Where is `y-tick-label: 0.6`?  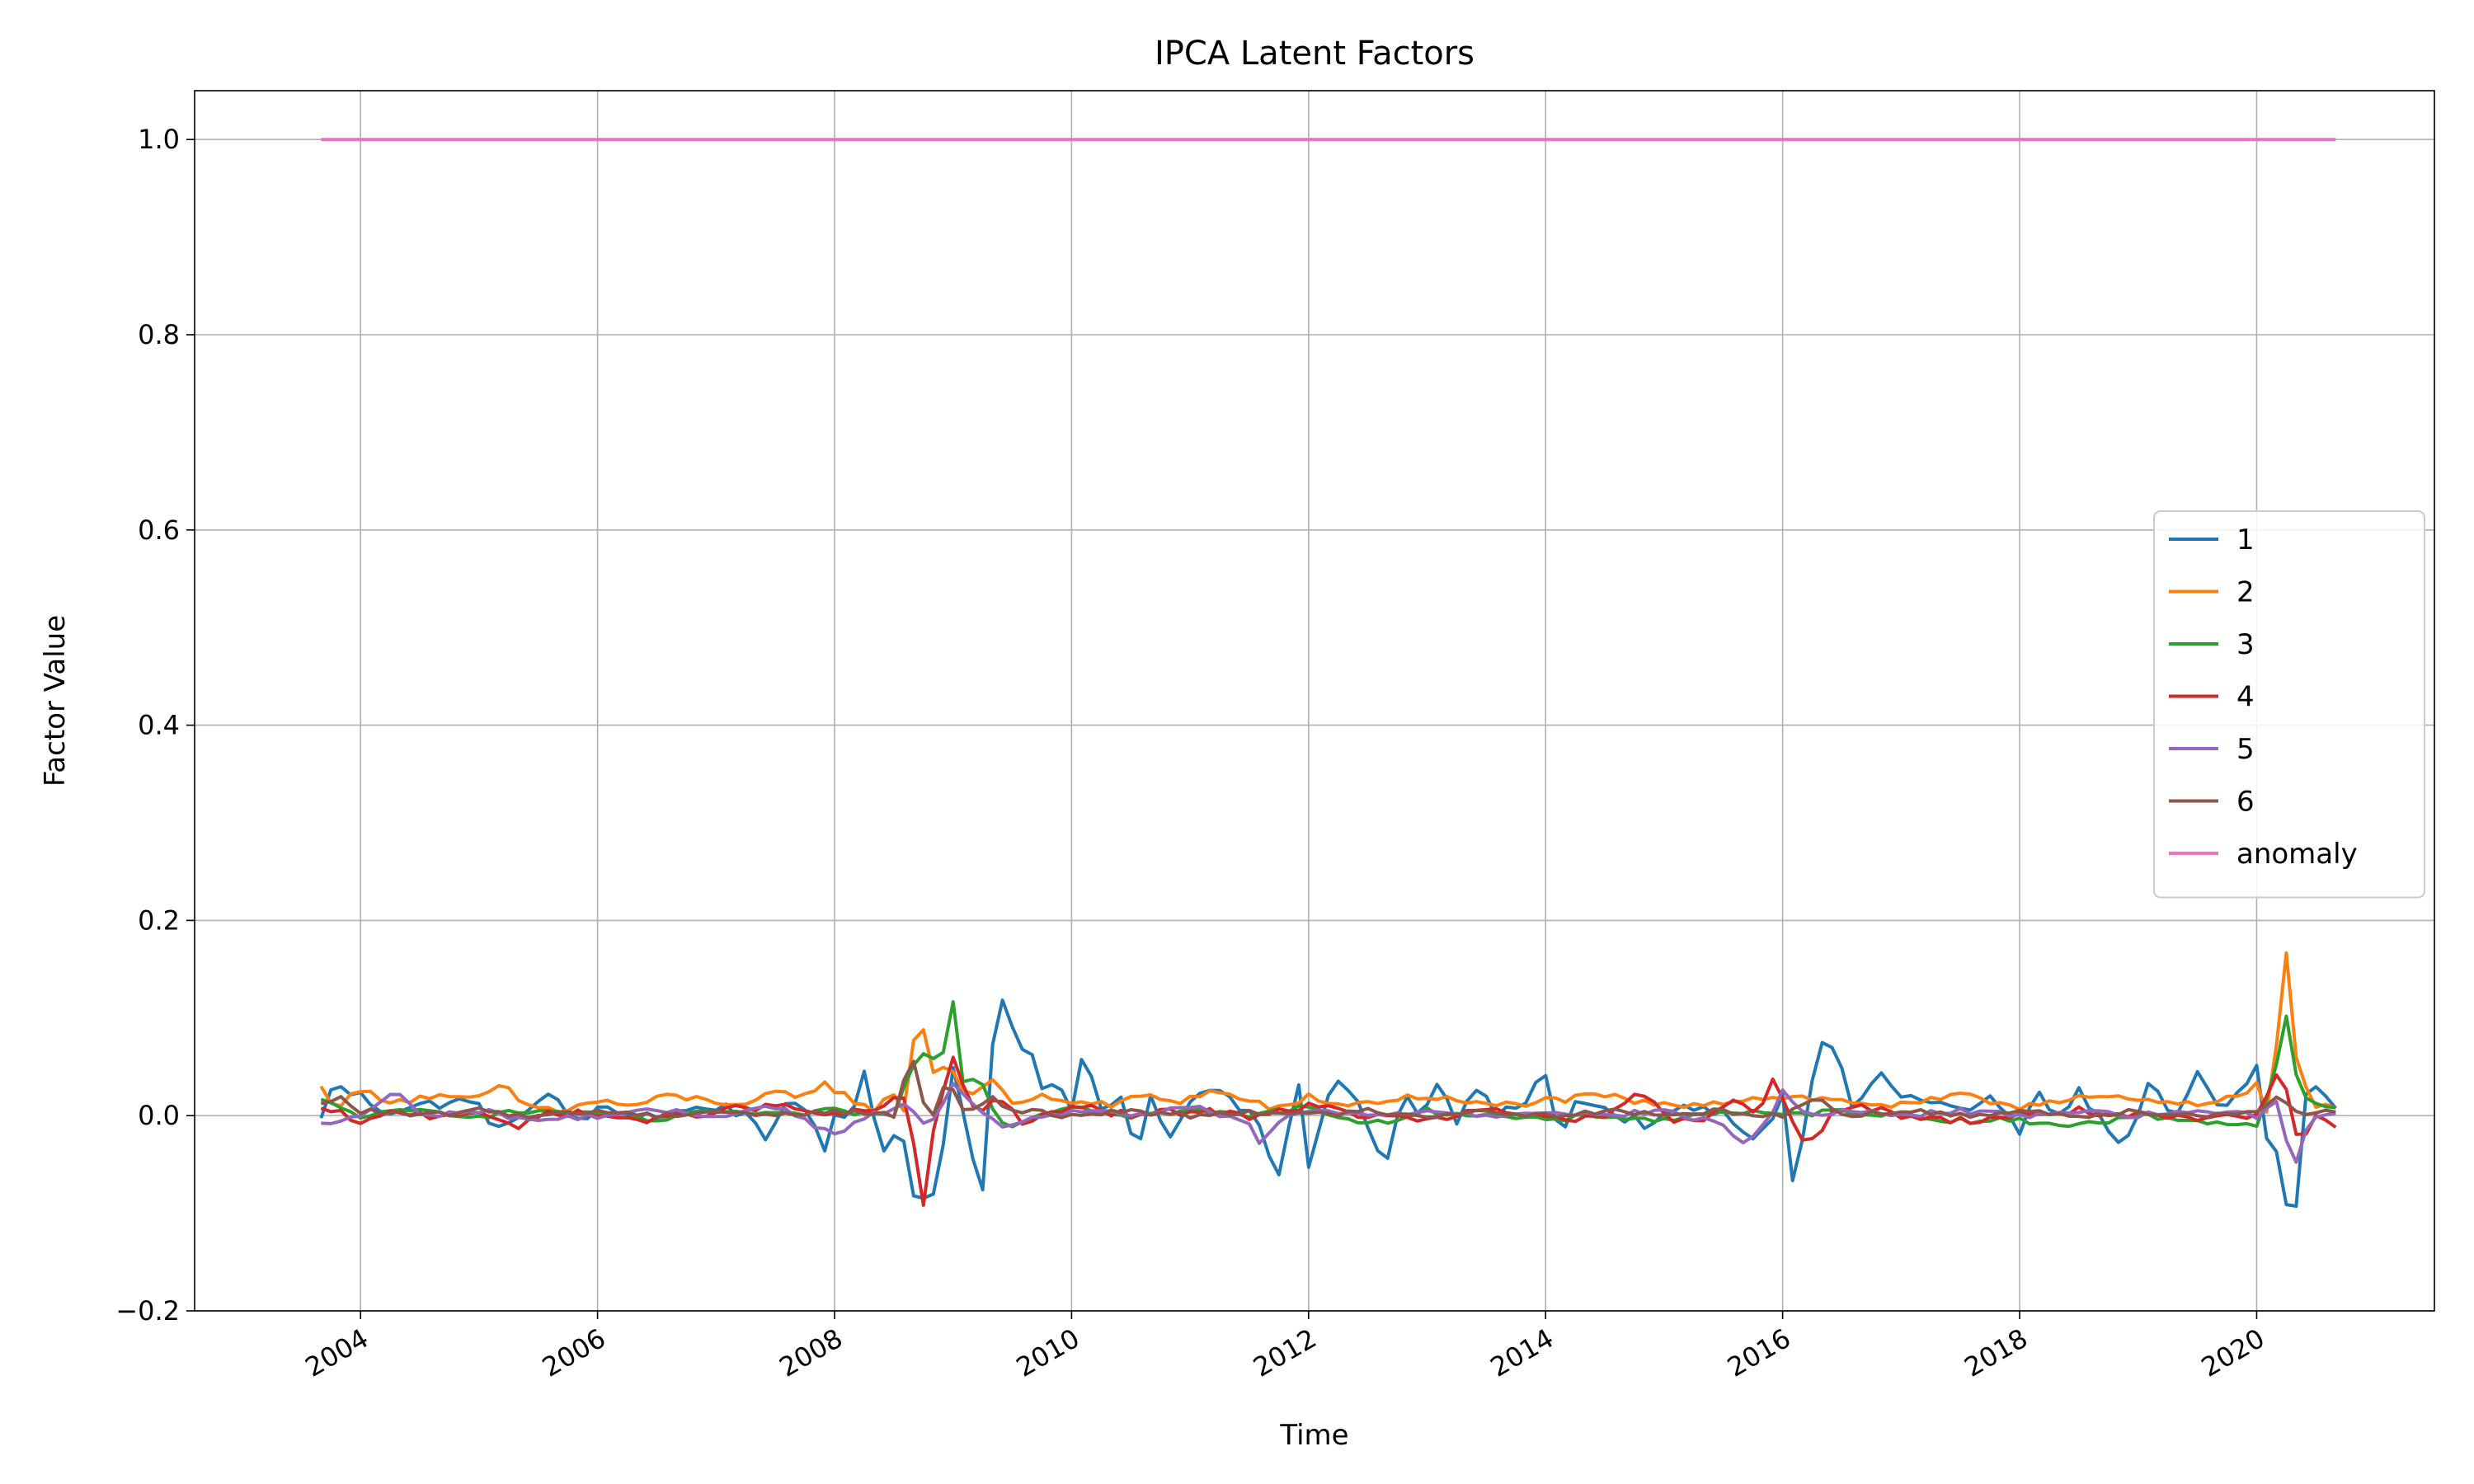
y-tick-label: 0.6 is located at coordinates (159, 530).